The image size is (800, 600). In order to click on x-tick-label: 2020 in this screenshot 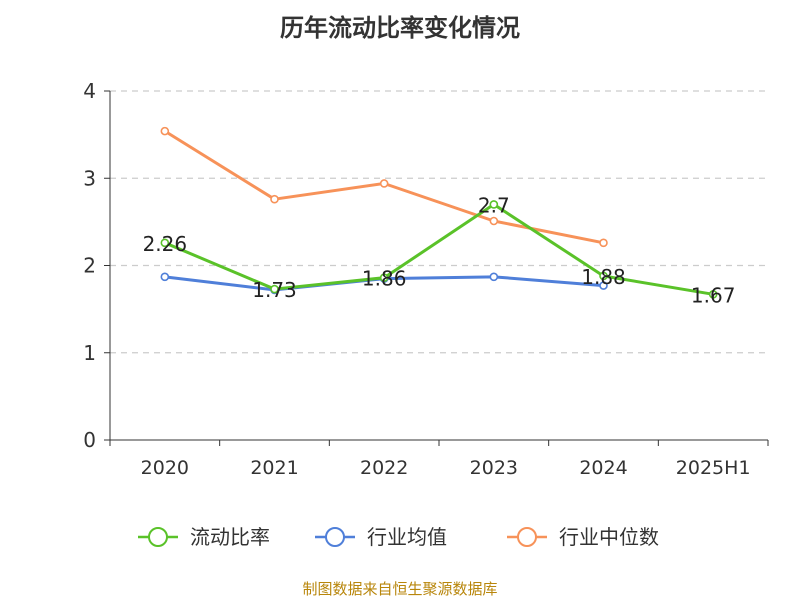, I will do `click(165, 468)`.